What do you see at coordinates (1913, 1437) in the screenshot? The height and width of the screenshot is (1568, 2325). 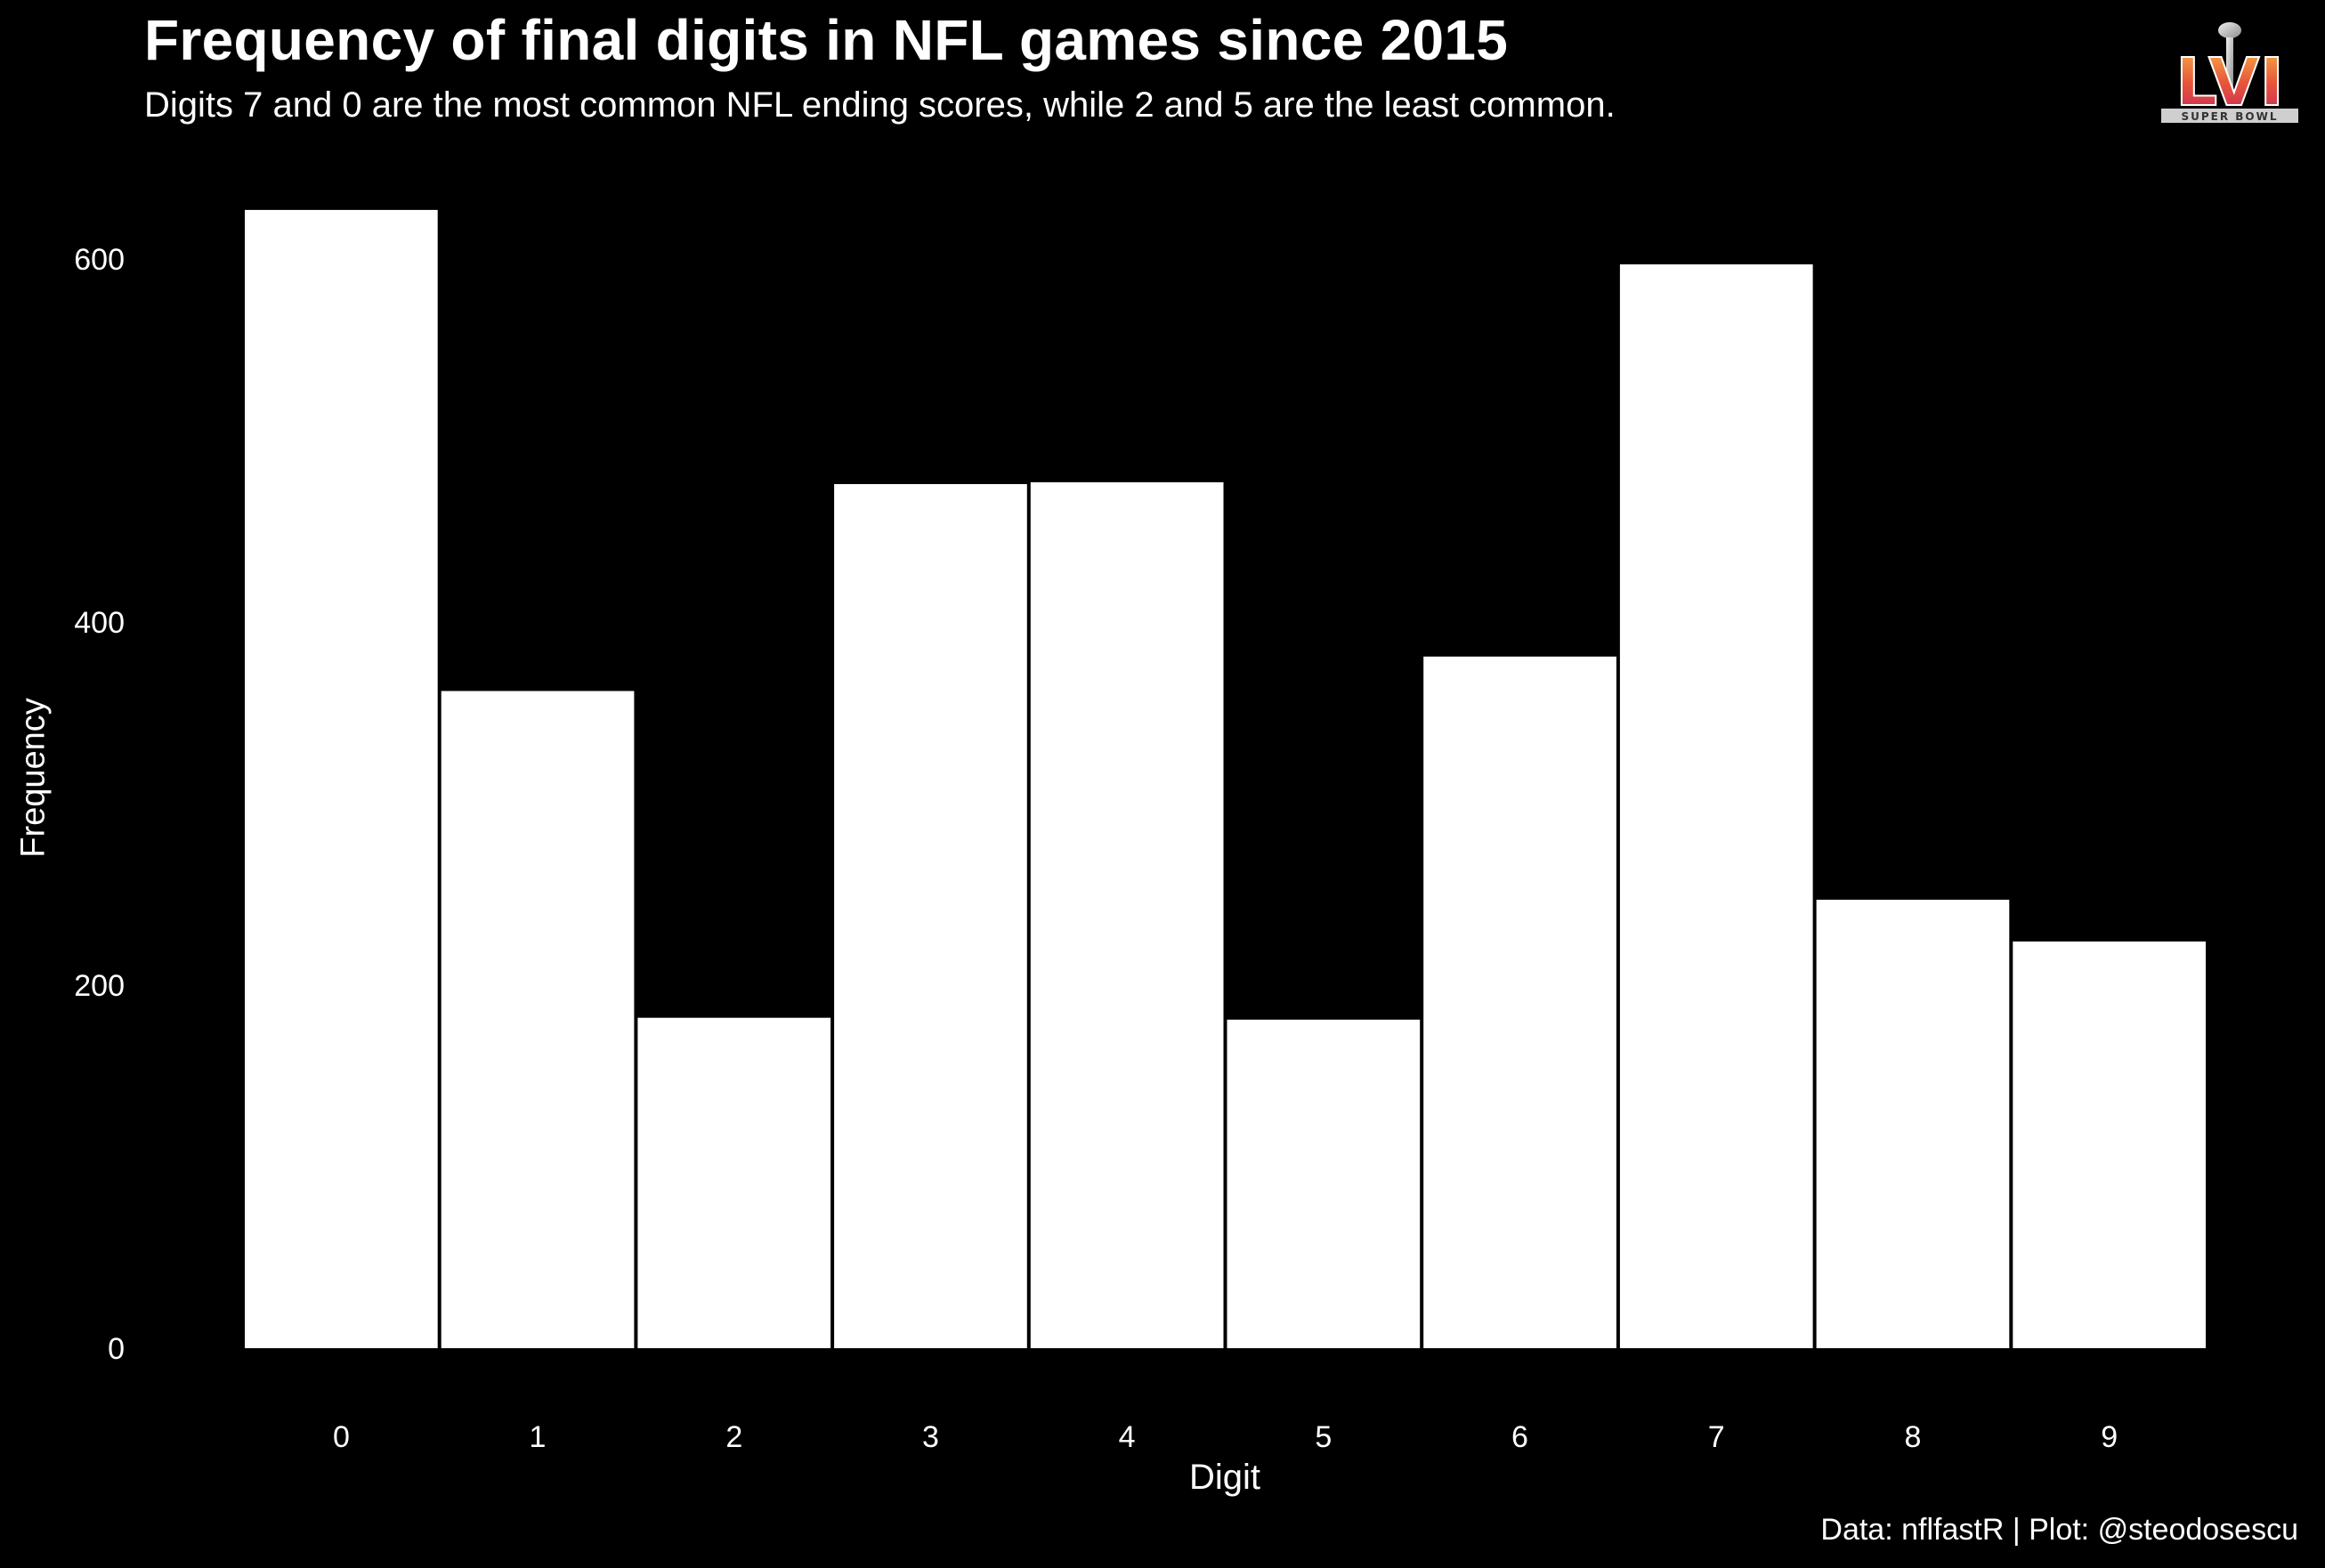 I see `x-tick-label: 8` at bounding box center [1913, 1437].